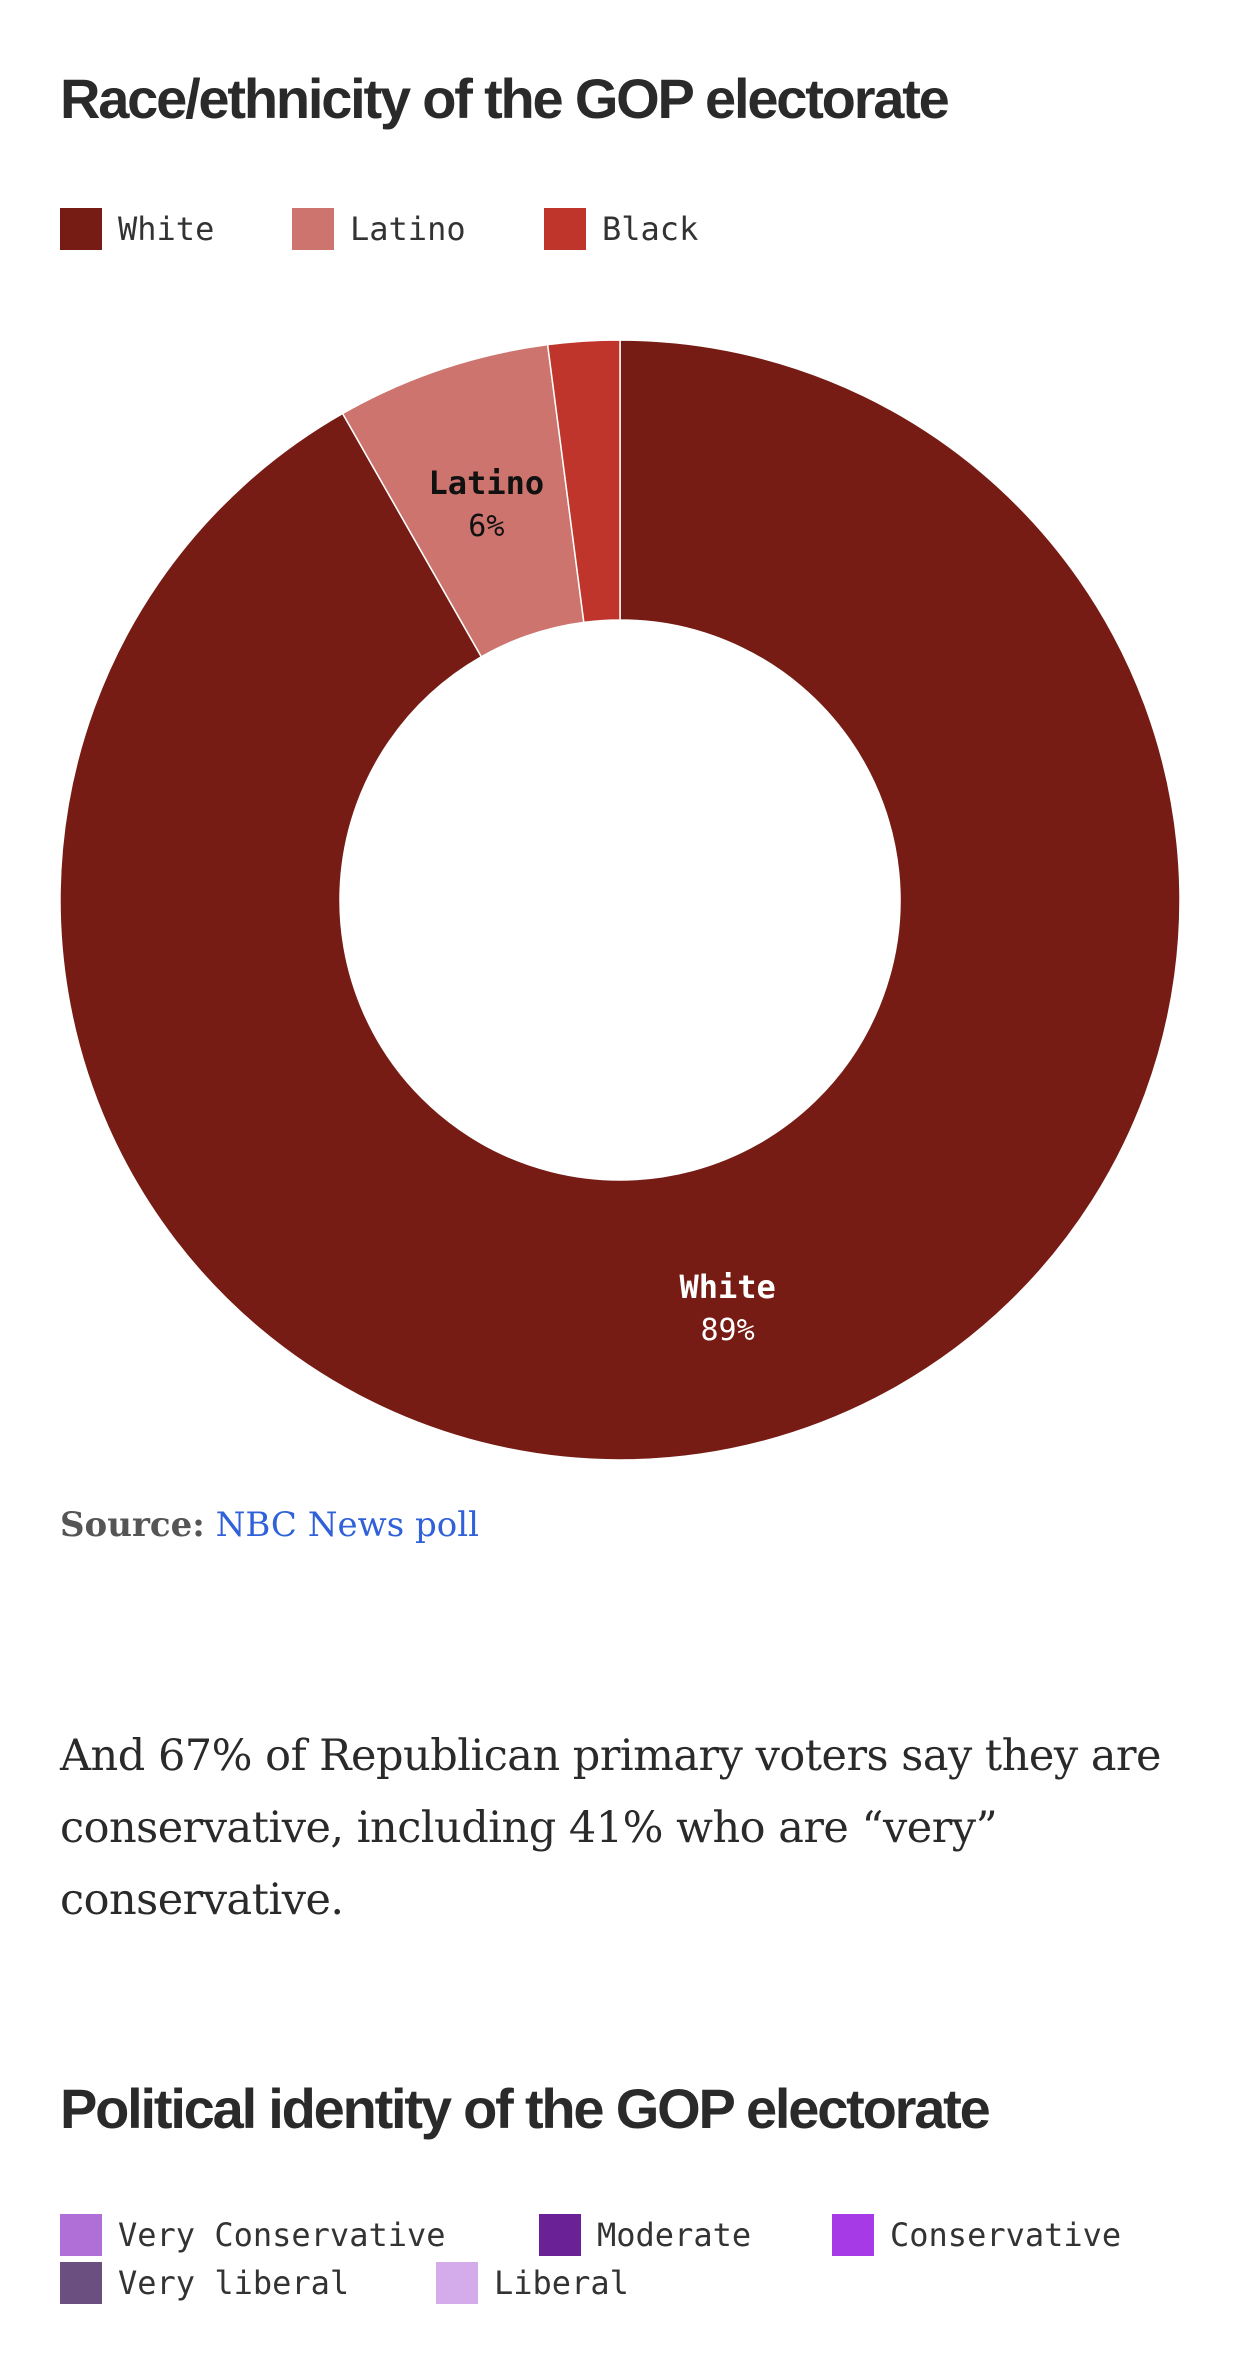  Describe the element at coordinates (81, 2235) in the screenshot. I see `legend-swatch-very-conservative` at that location.